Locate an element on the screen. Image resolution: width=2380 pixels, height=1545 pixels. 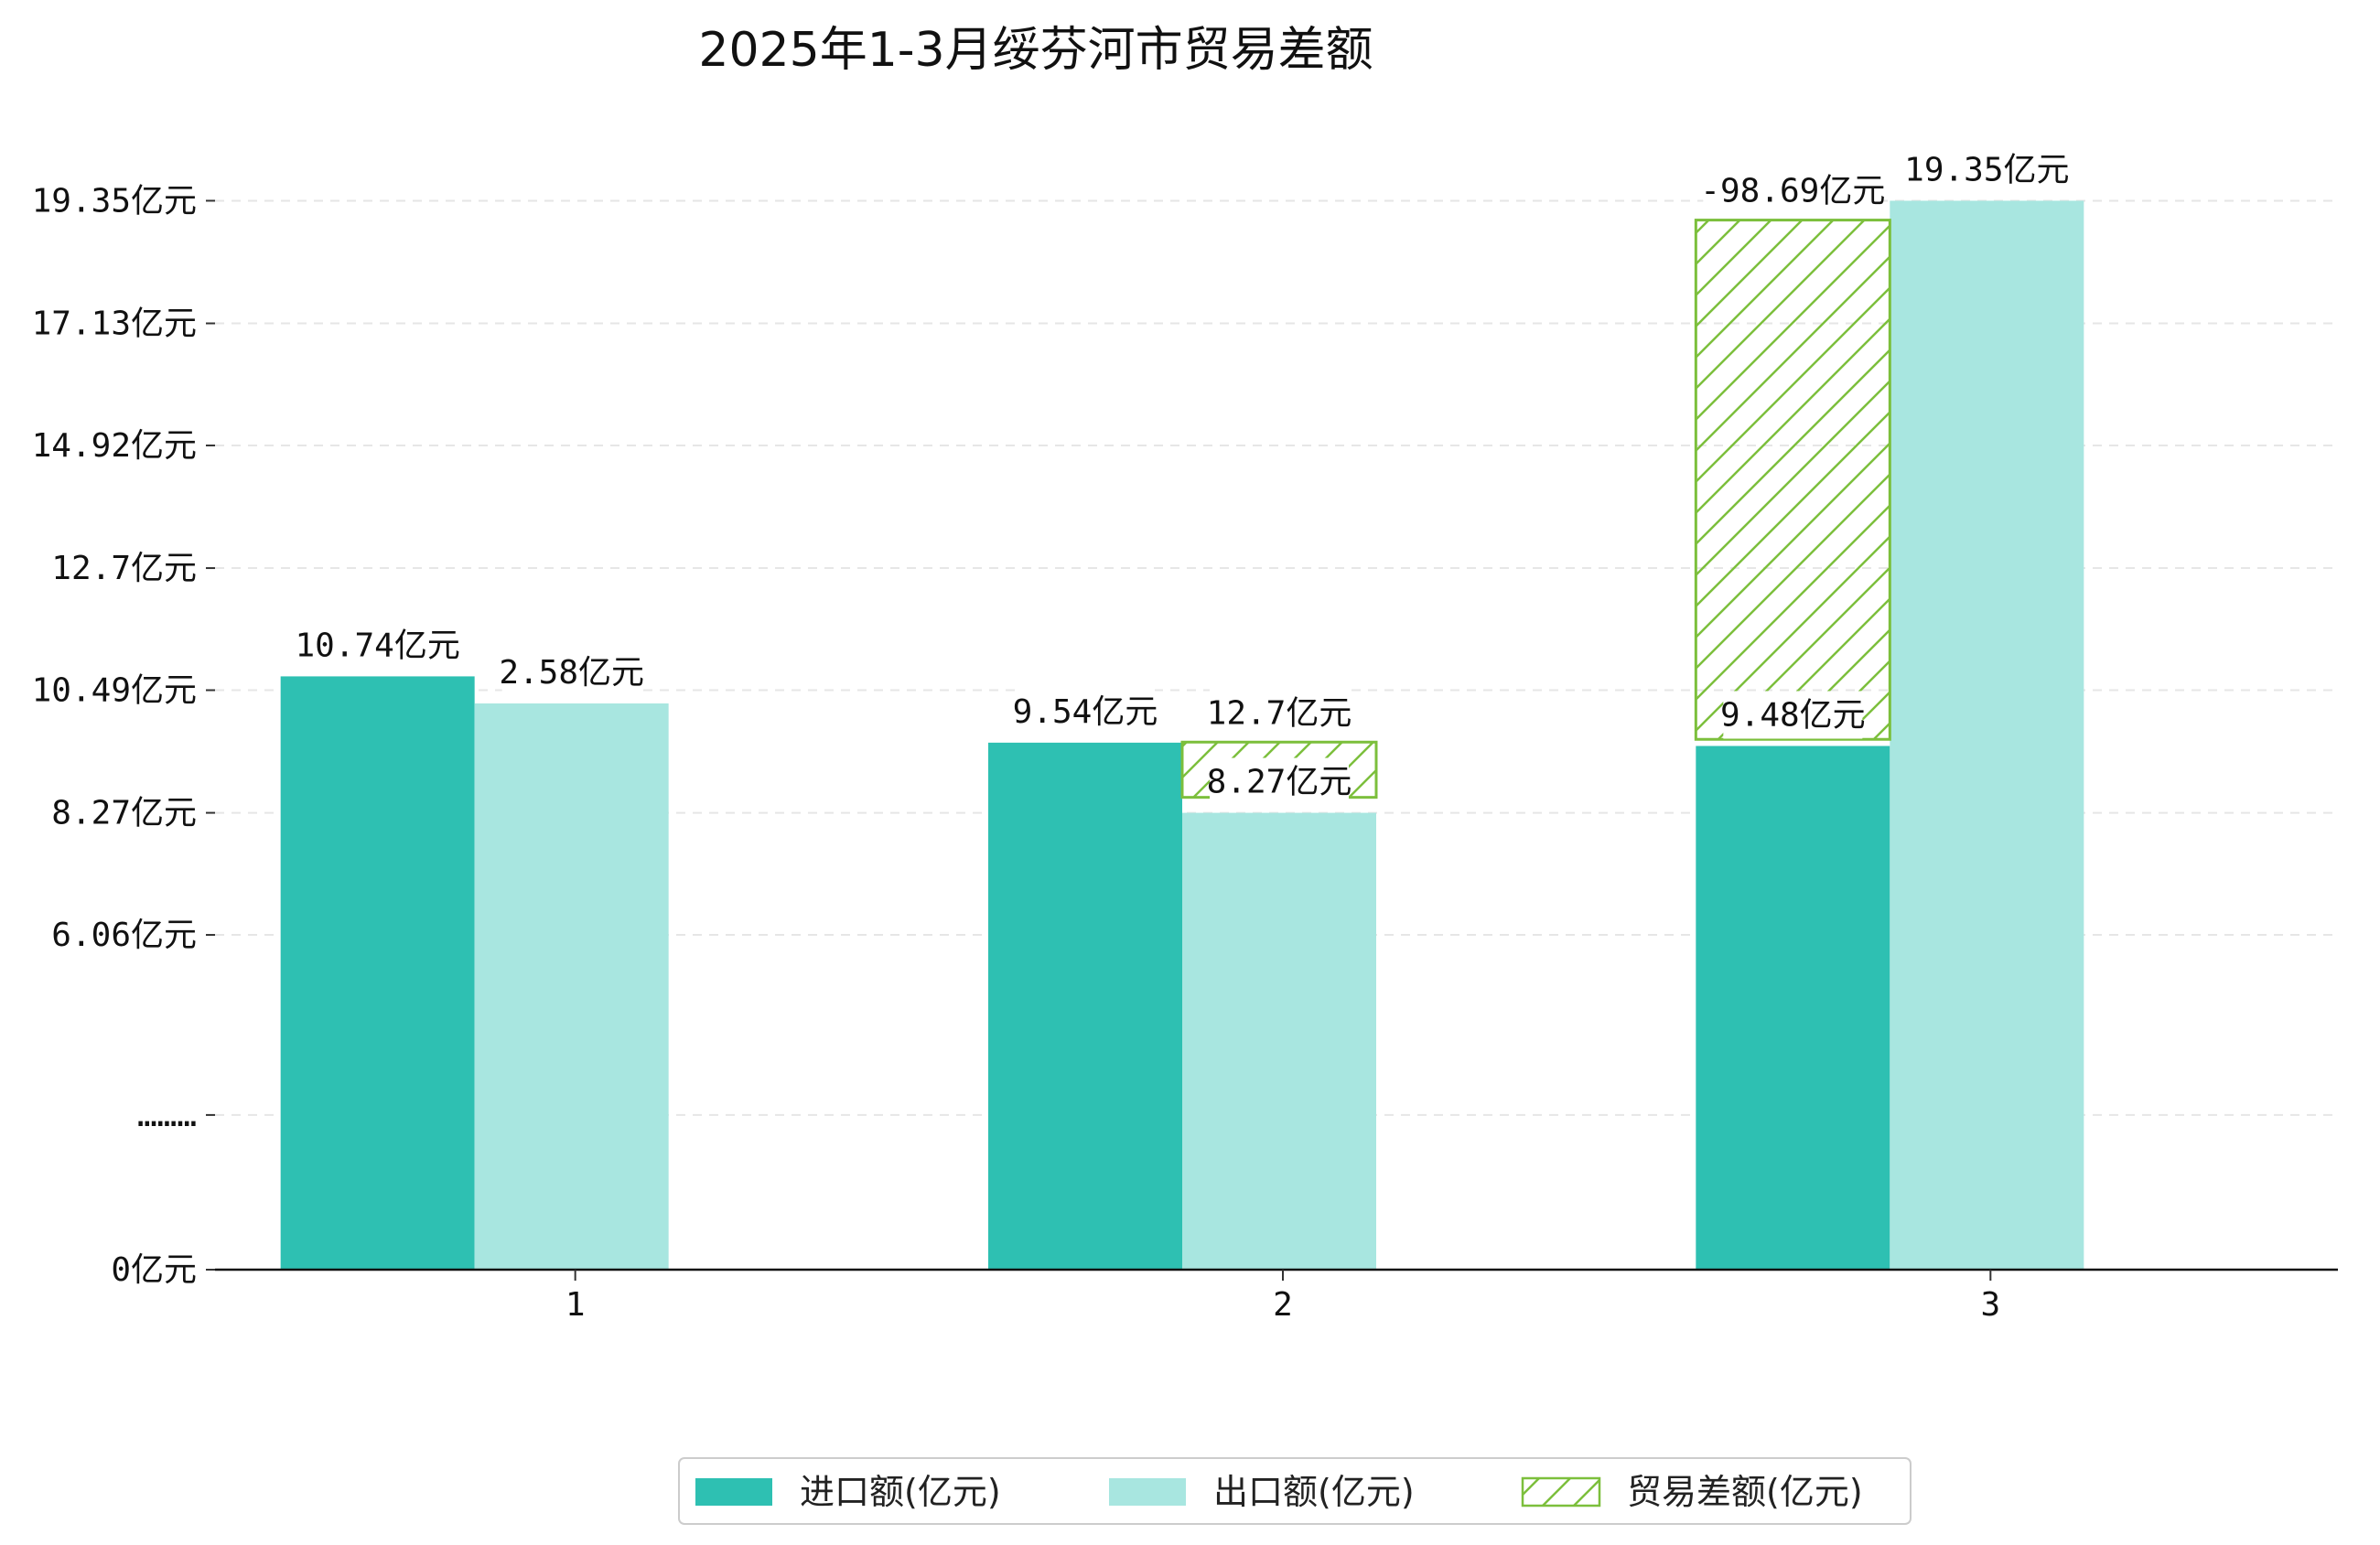
import-value-label: 9.54亿元 is located at coordinates (1085, 712).